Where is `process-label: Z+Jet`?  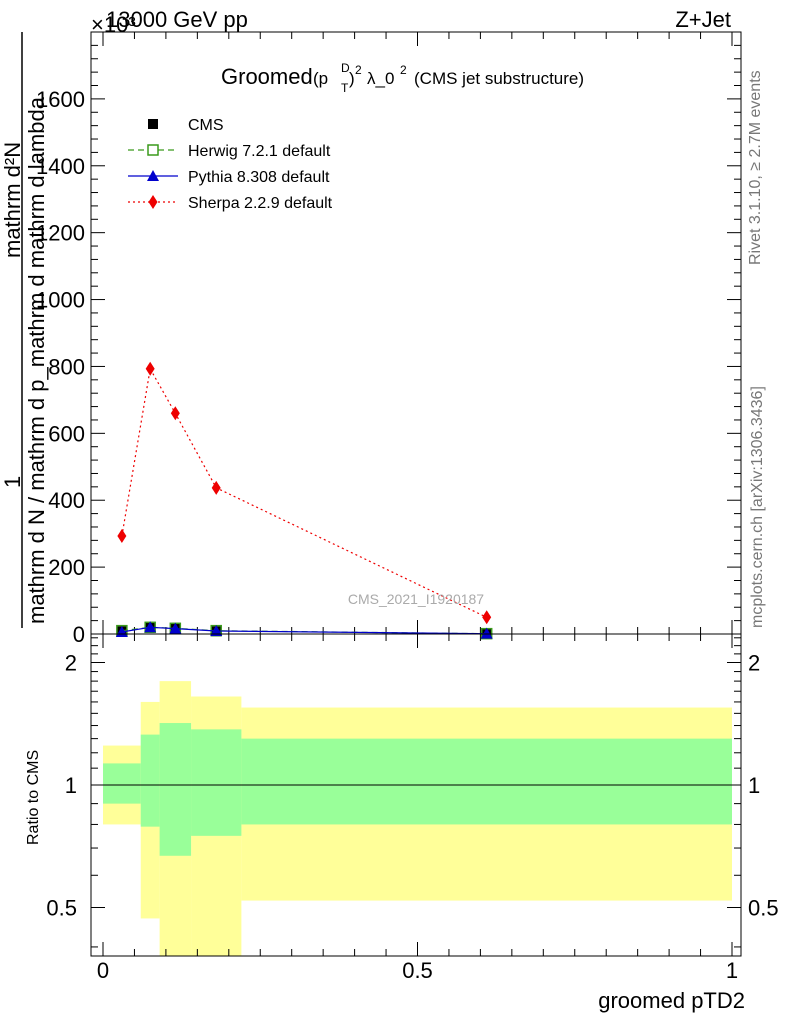
process-label: Z+Jet is located at coordinates (703, 19).